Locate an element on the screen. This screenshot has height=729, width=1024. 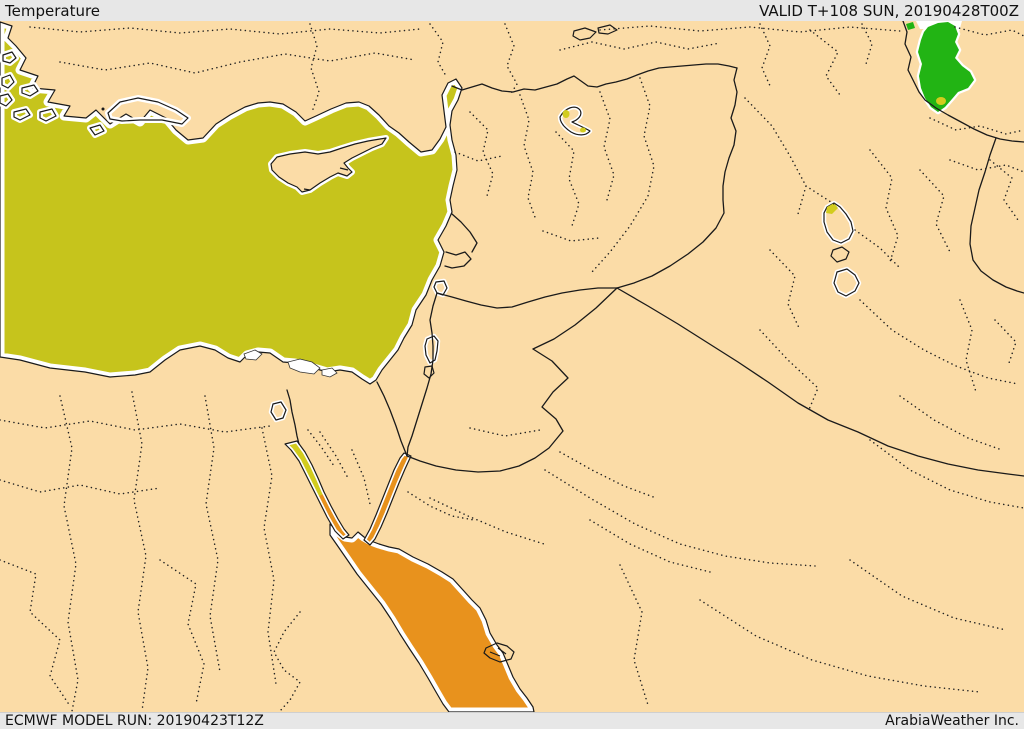
suez-canal is located at coordinates (293, 417).